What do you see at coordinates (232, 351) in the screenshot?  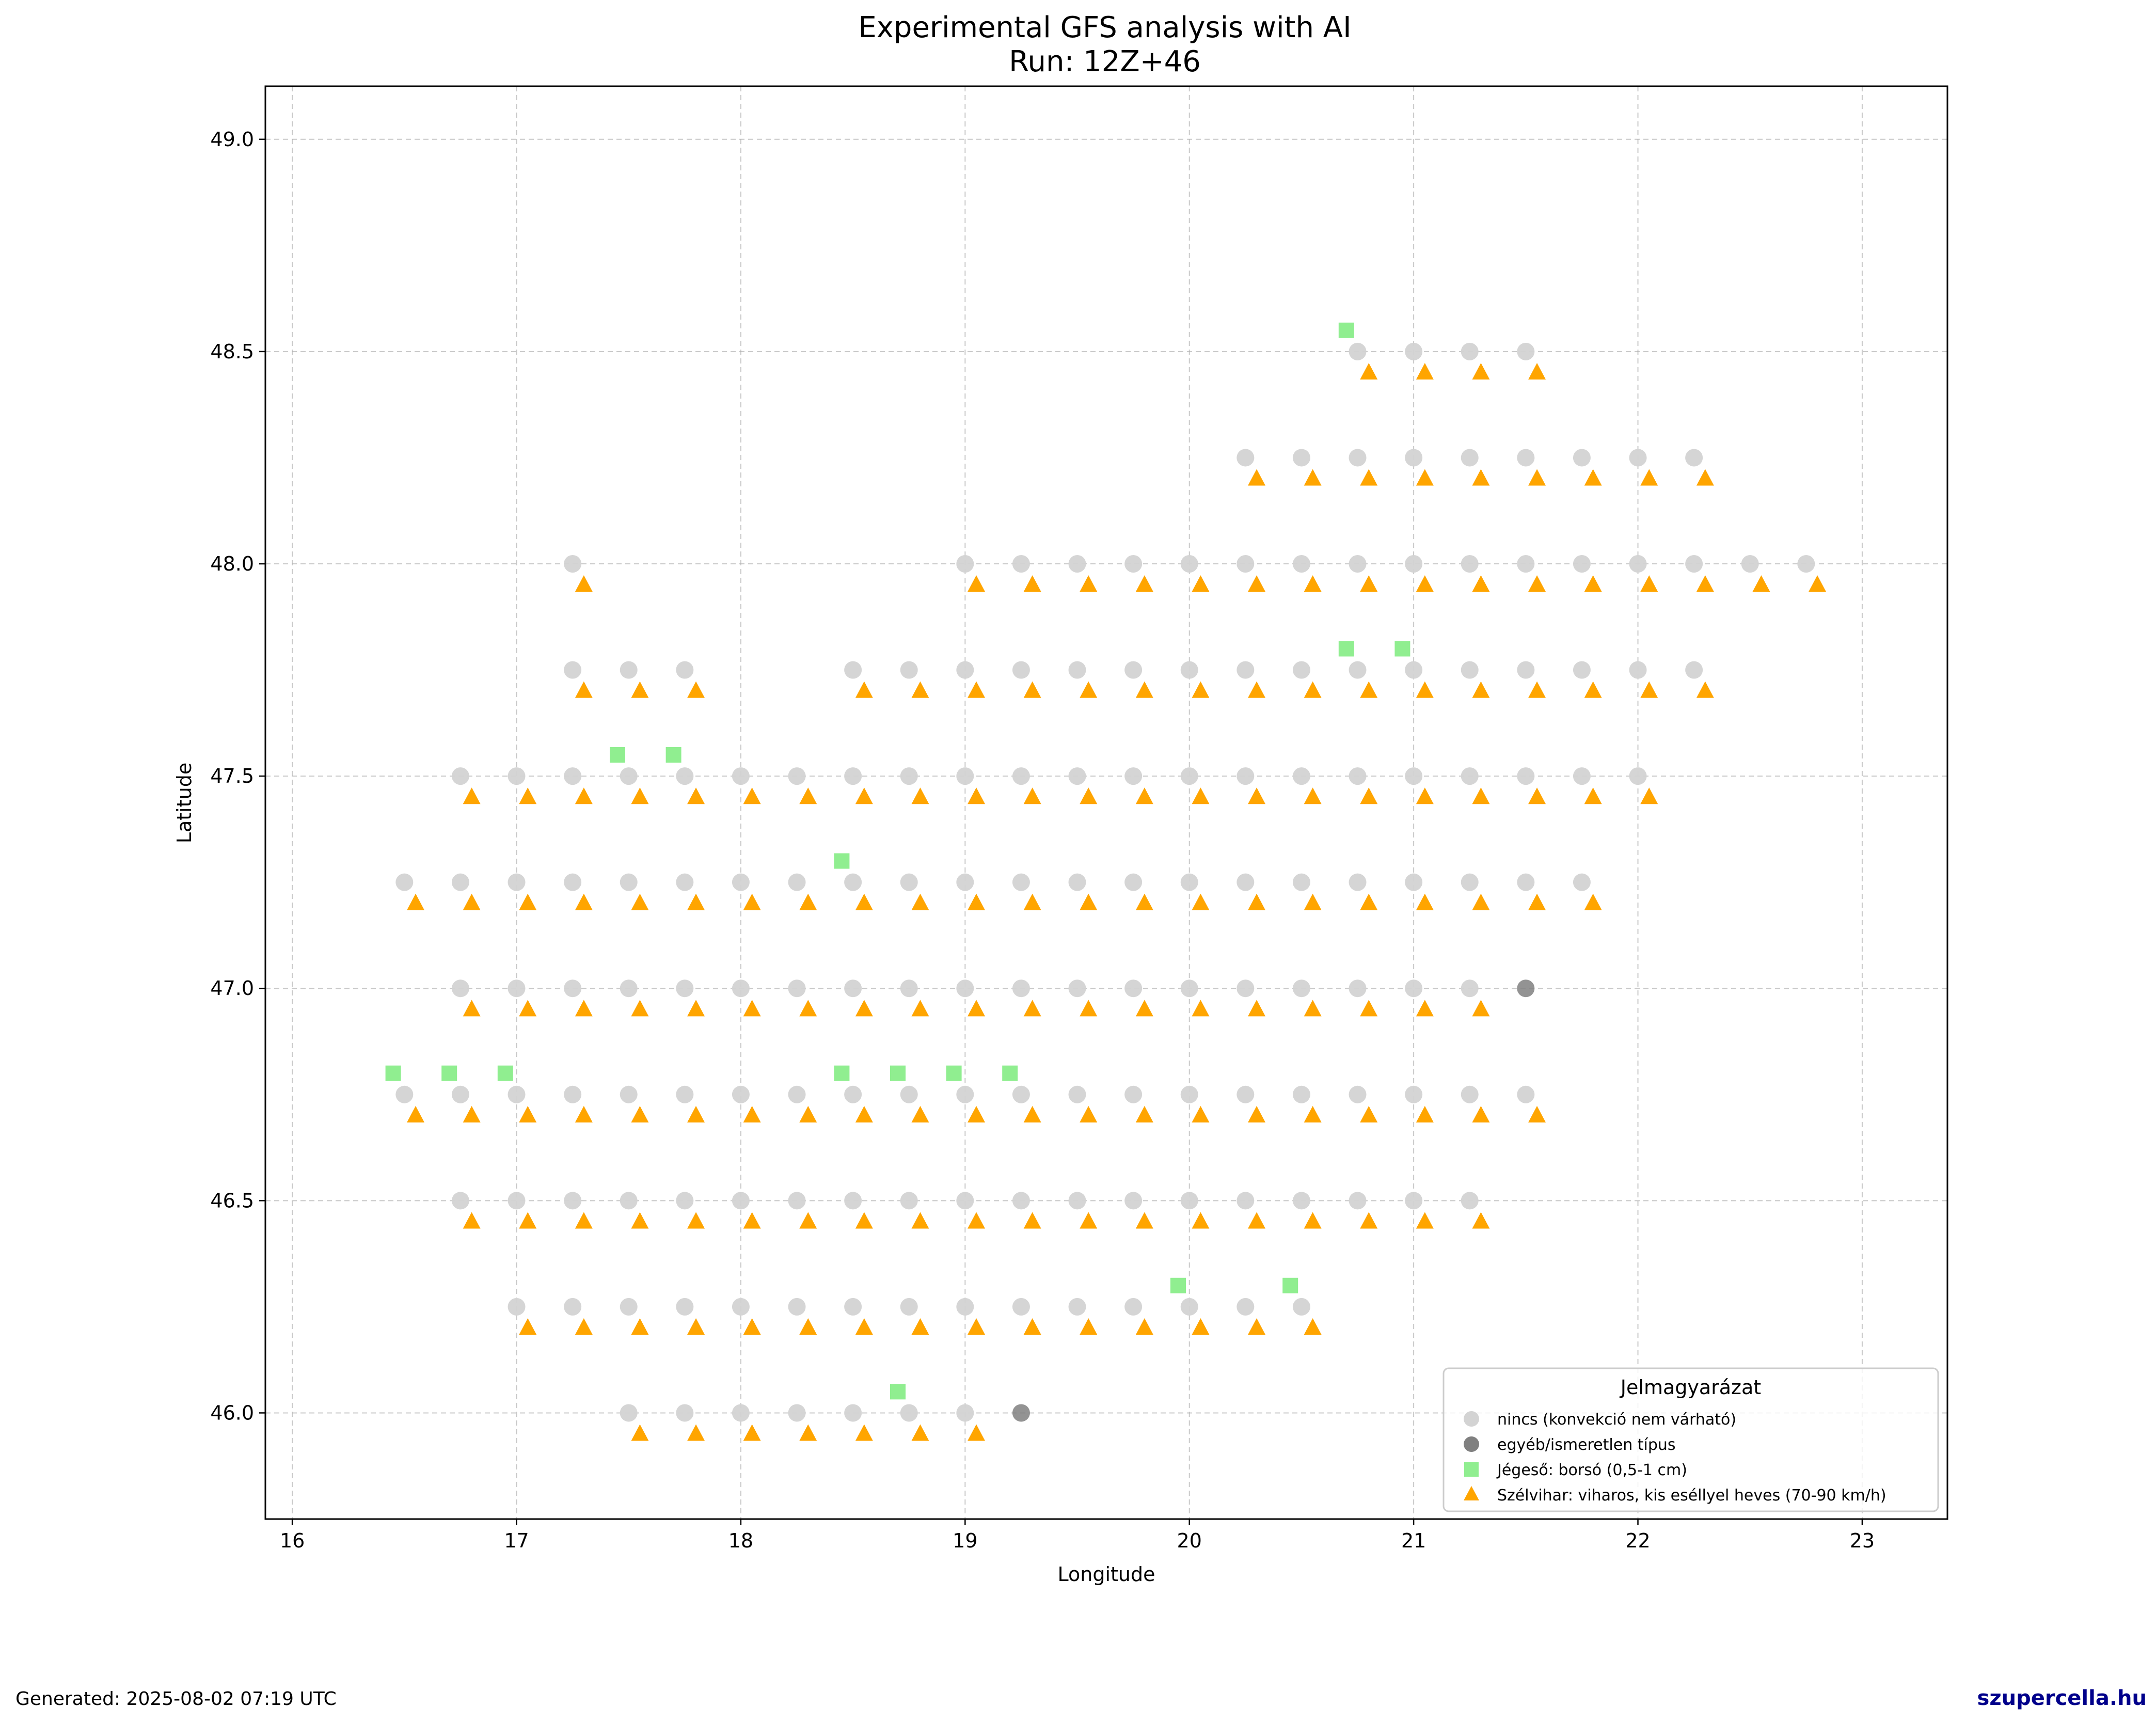 I see `y-tick-label: 48.5` at bounding box center [232, 351].